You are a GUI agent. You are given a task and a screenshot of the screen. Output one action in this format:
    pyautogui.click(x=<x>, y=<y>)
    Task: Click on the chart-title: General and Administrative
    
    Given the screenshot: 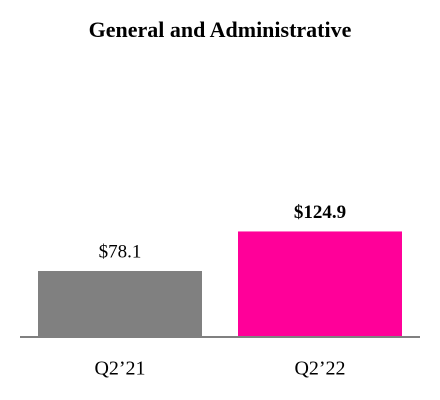 What is the action you would take?
    pyautogui.click(x=220, y=29)
    